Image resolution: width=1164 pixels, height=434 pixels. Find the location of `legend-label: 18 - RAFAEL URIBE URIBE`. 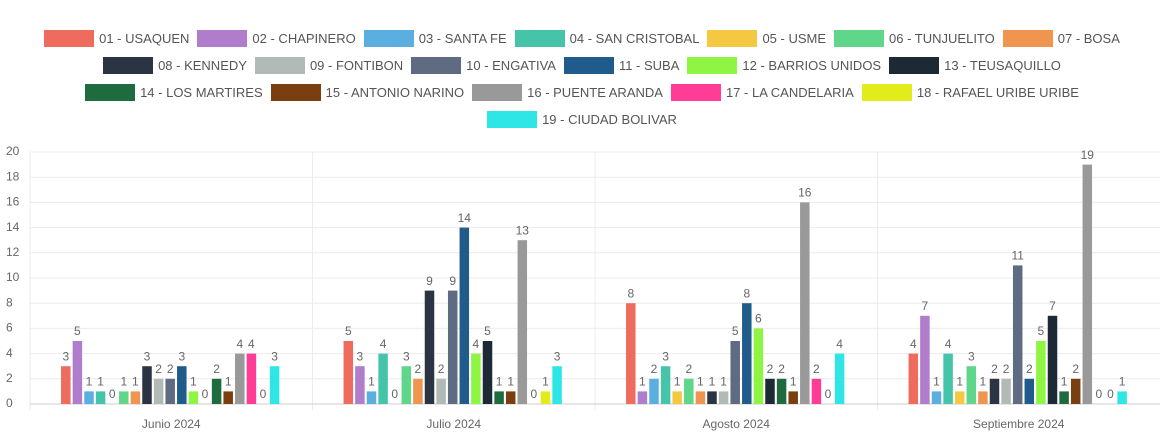

legend-label: 18 - RAFAEL URIBE URIBE is located at coordinates (997, 92).